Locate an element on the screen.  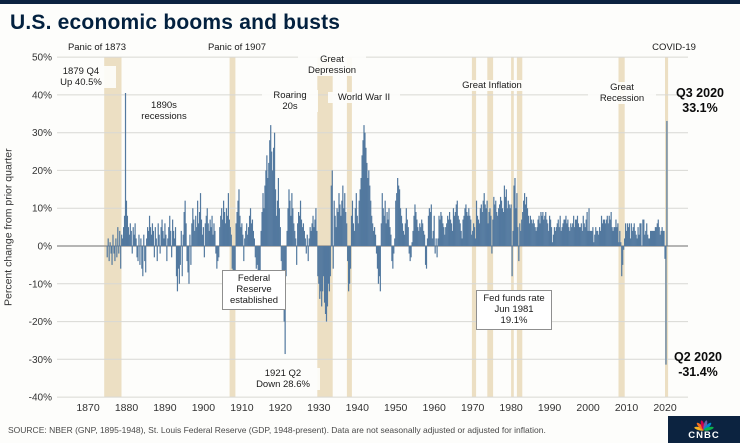
x-tick-label: 2010 is located at coordinates (627, 408).